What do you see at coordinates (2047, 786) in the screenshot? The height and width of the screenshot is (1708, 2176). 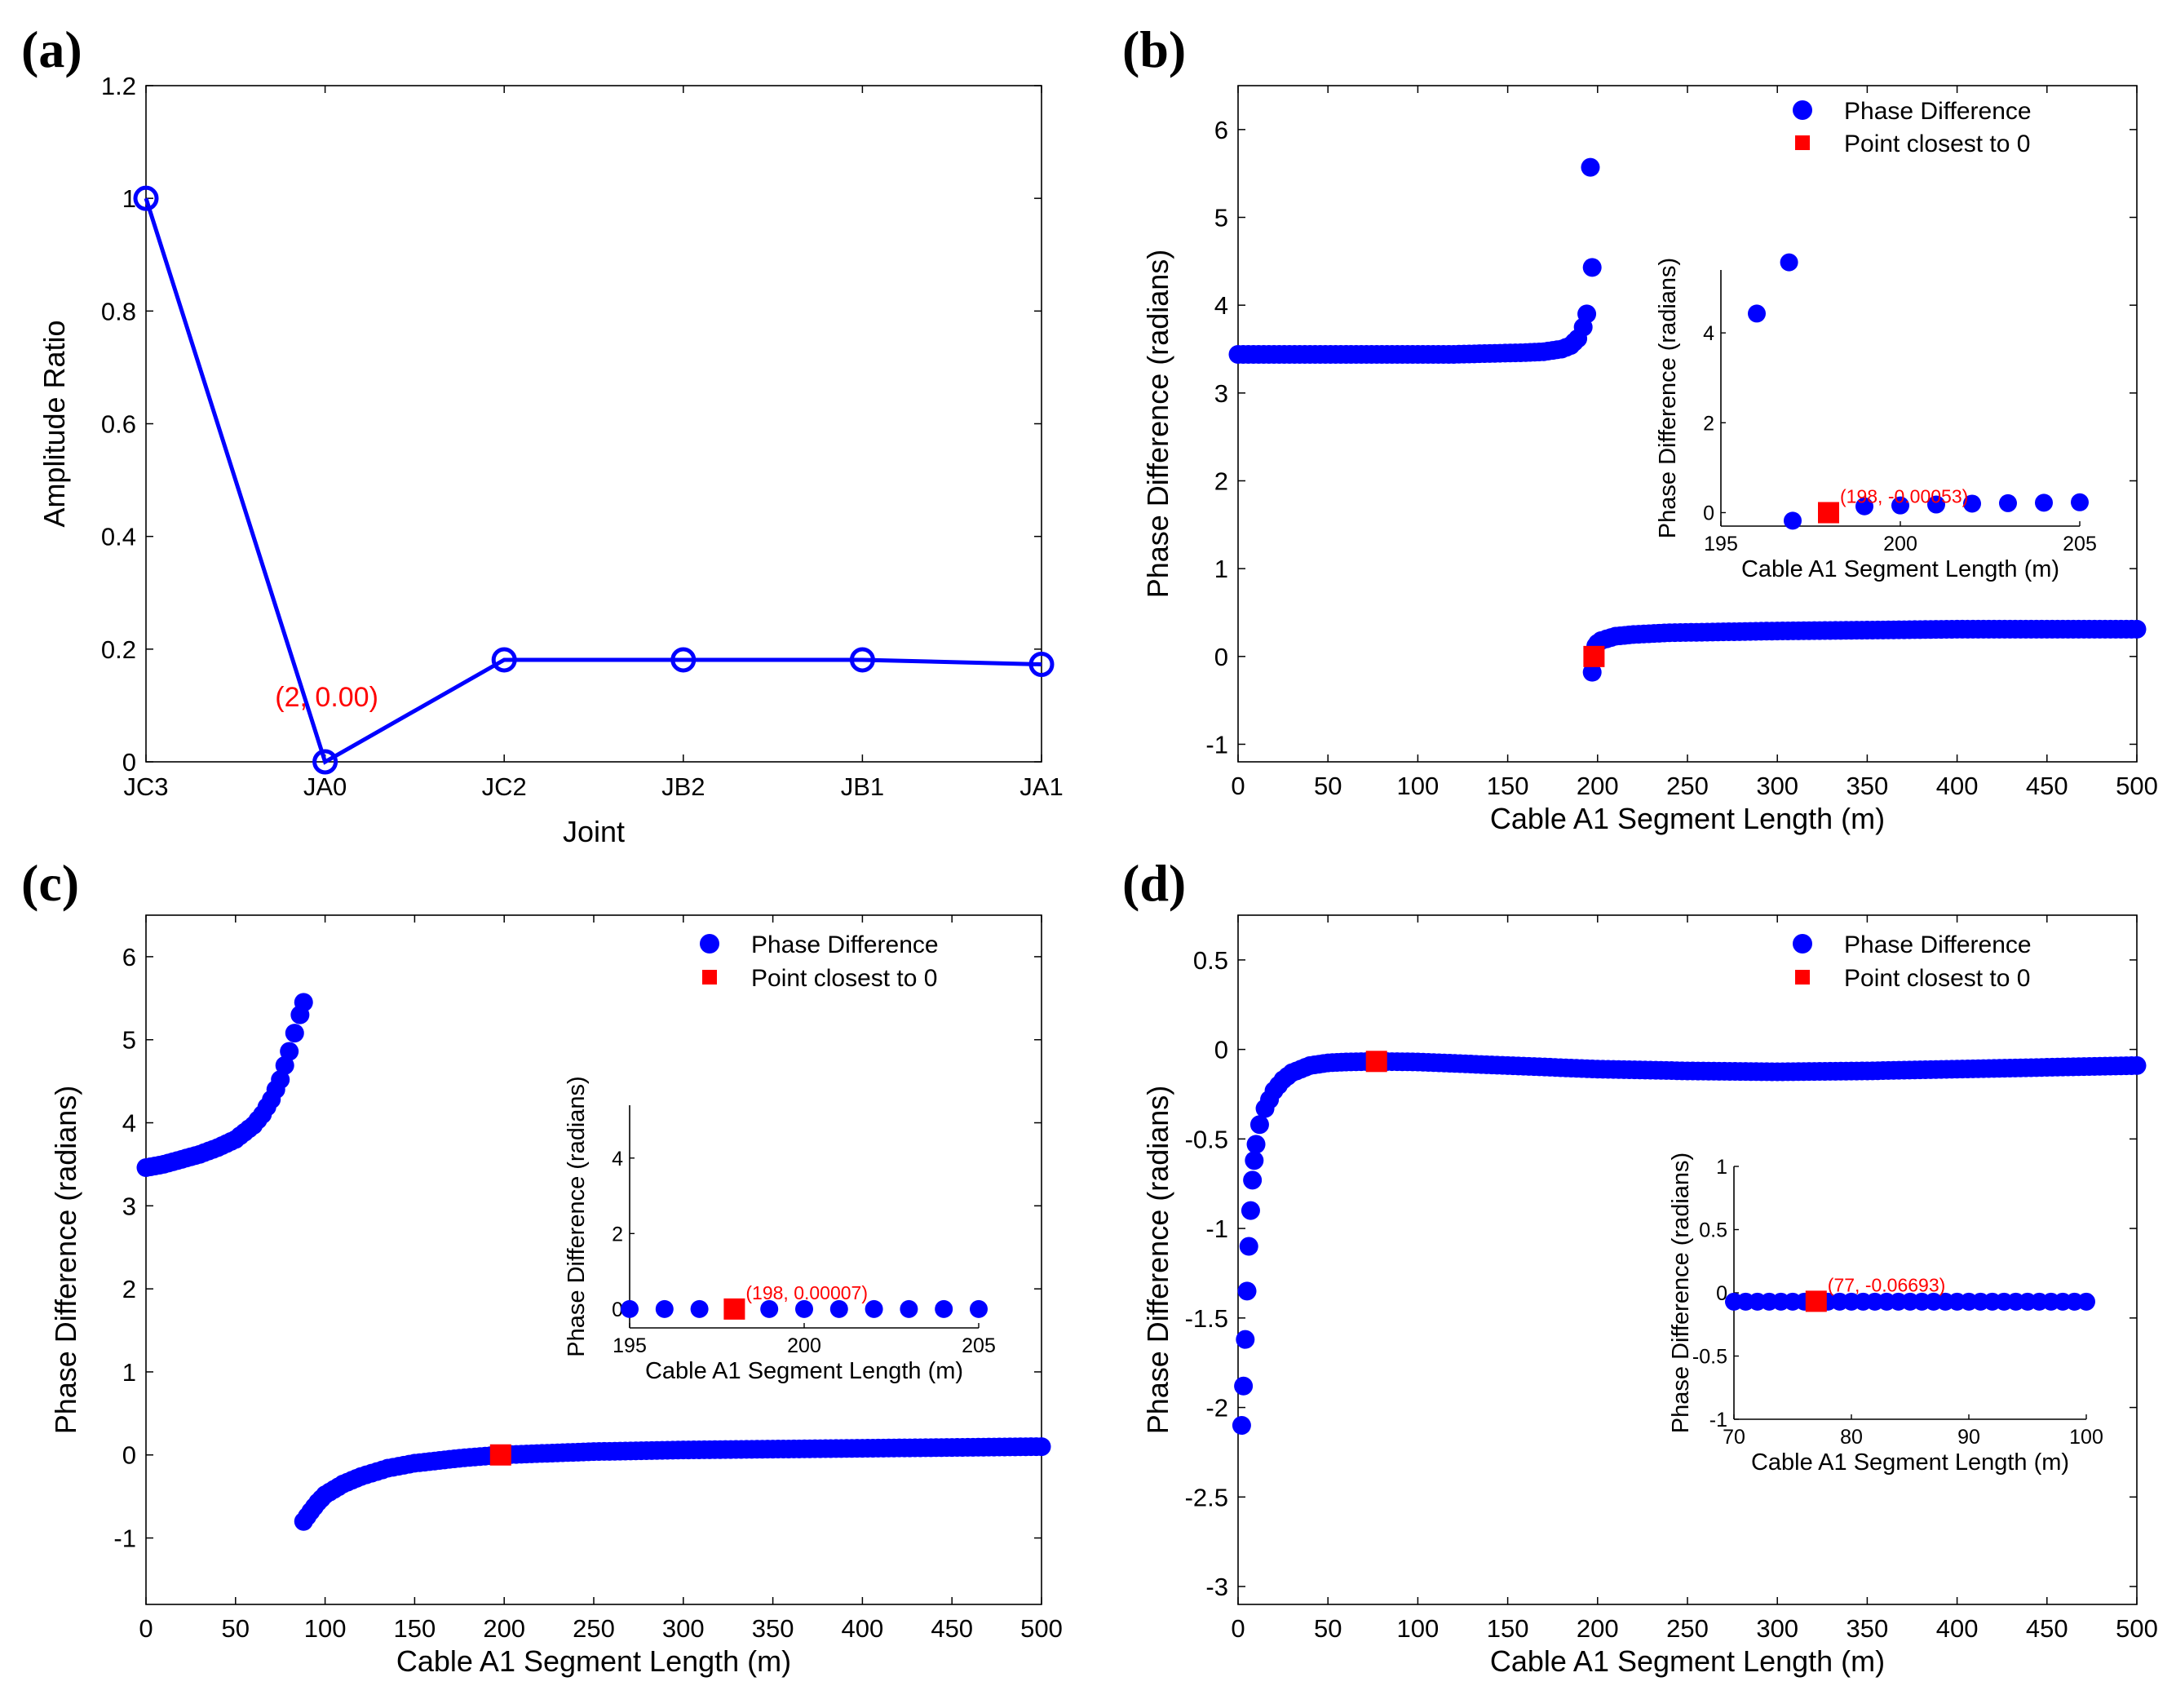 I see `x-tick-label: 450` at bounding box center [2047, 786].